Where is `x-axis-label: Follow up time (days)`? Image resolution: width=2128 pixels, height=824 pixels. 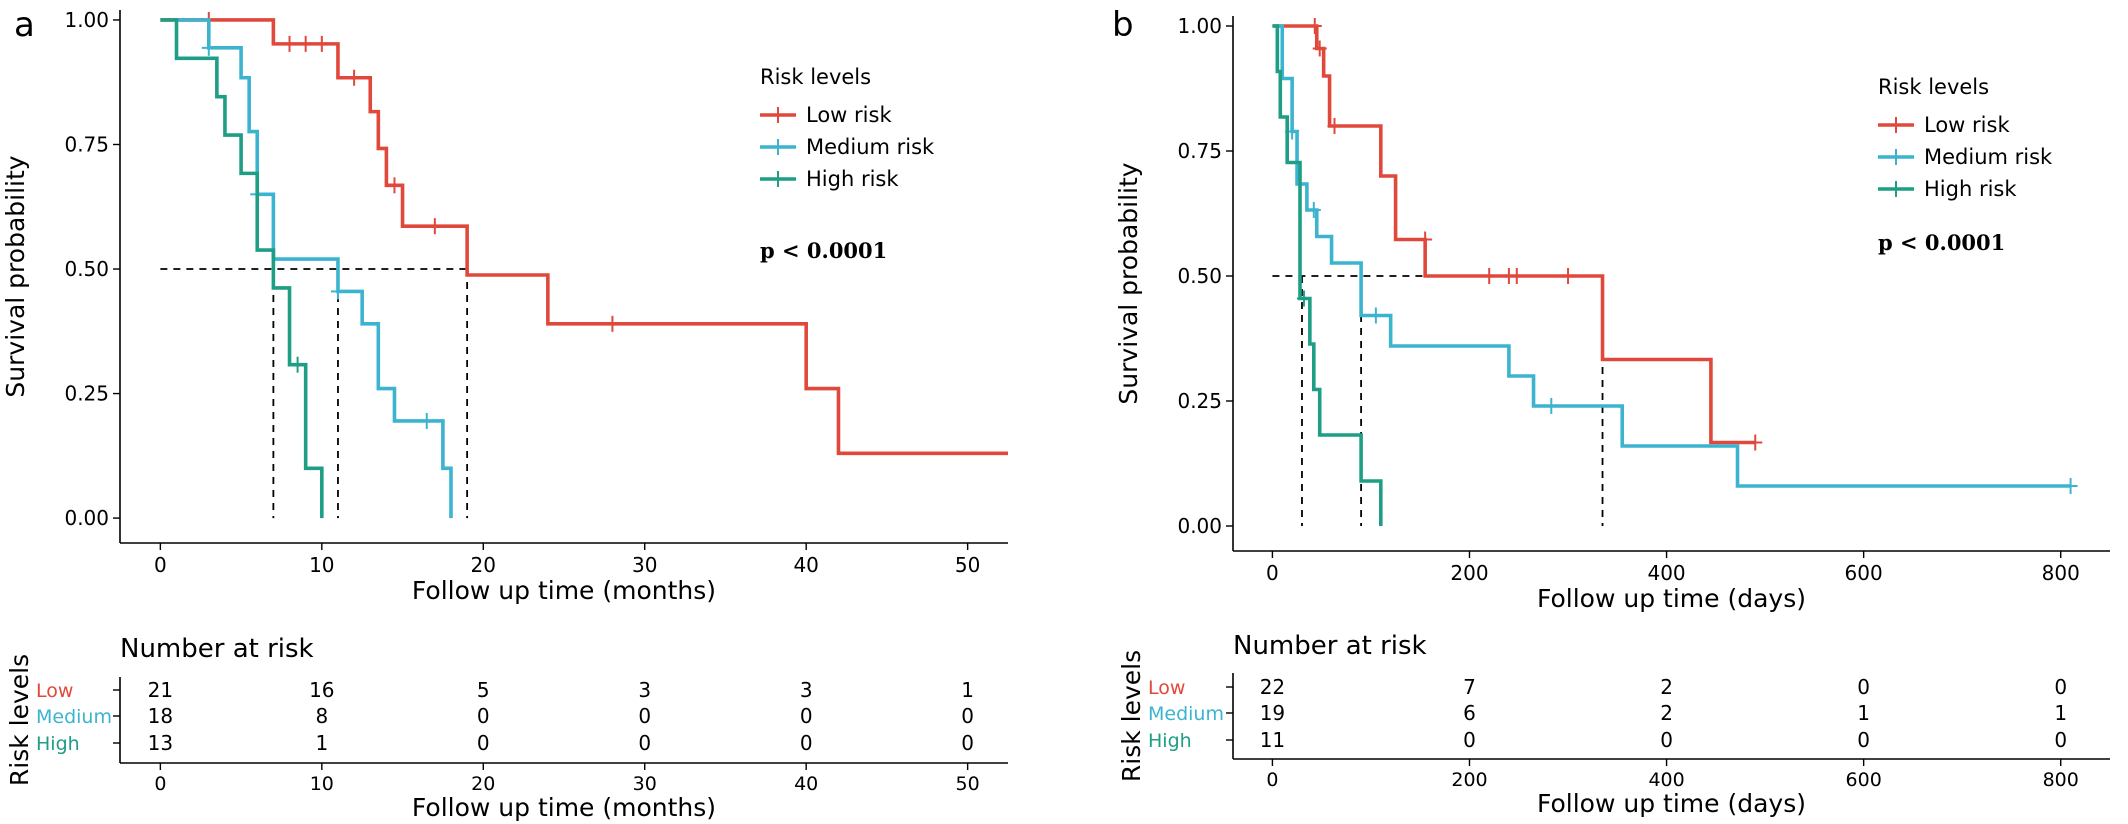 x-axis-label: Follow up time (days) is located at coordinates (1671, 598).